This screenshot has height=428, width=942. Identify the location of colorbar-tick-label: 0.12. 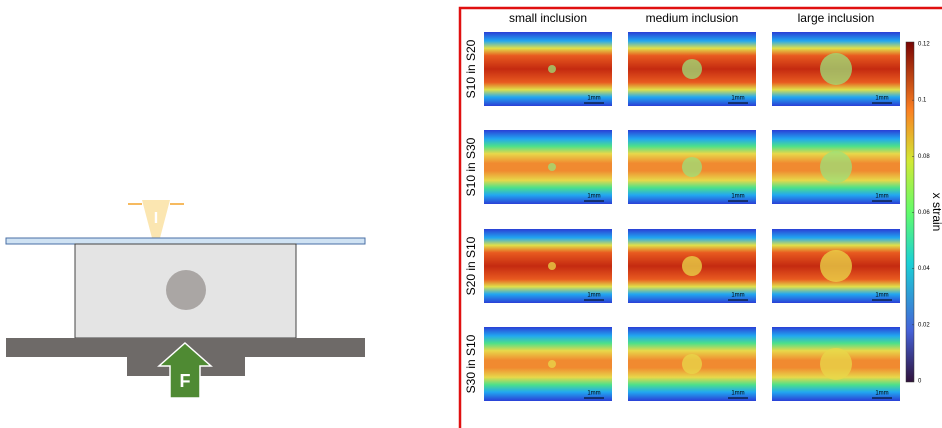
(924, 45).